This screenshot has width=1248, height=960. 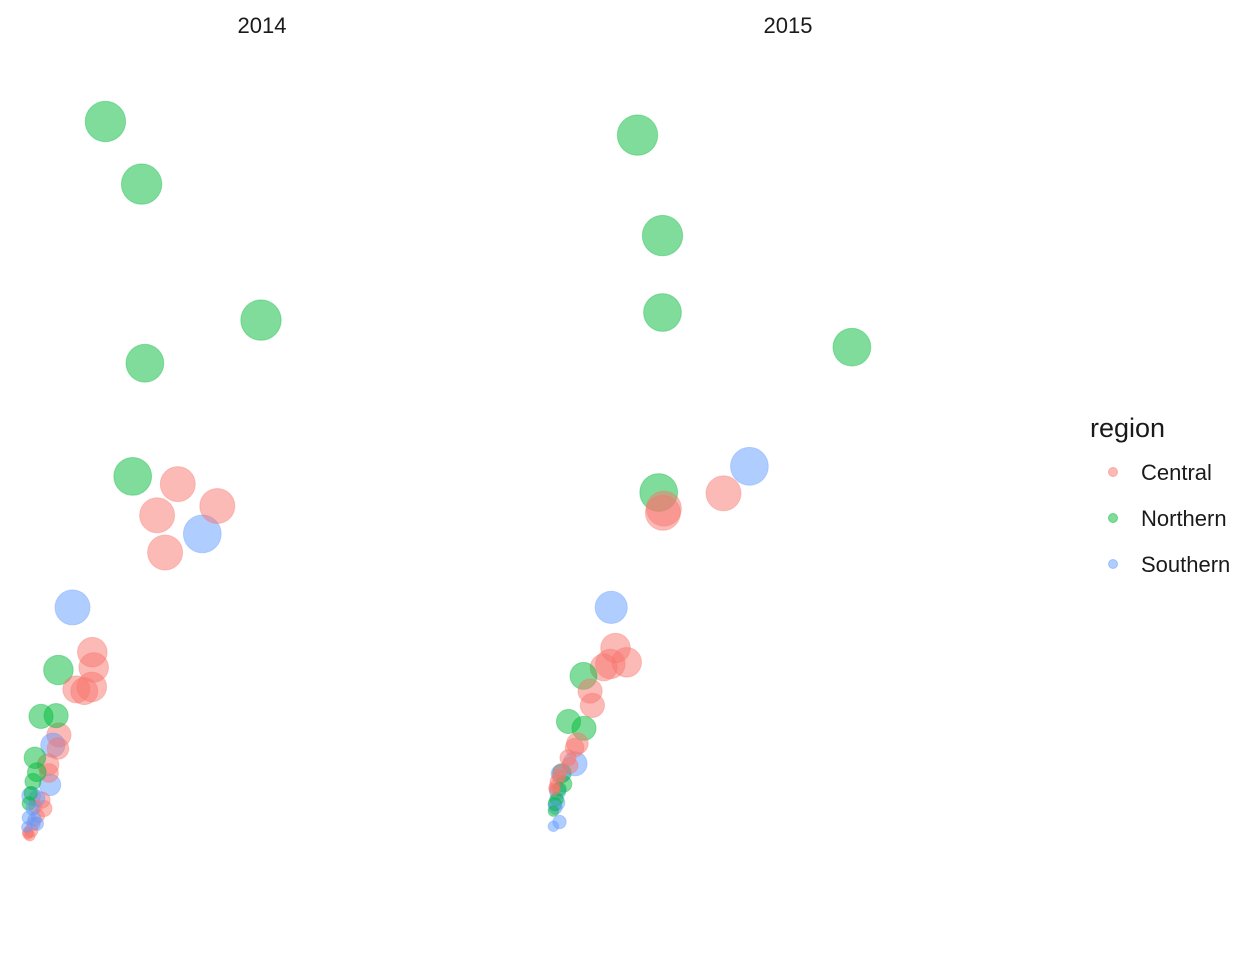 What do you see at coordinates (1160, 495) in the screenshot?
I see `legend: region Central Northern Southern` at bounding box center [1160, 495].